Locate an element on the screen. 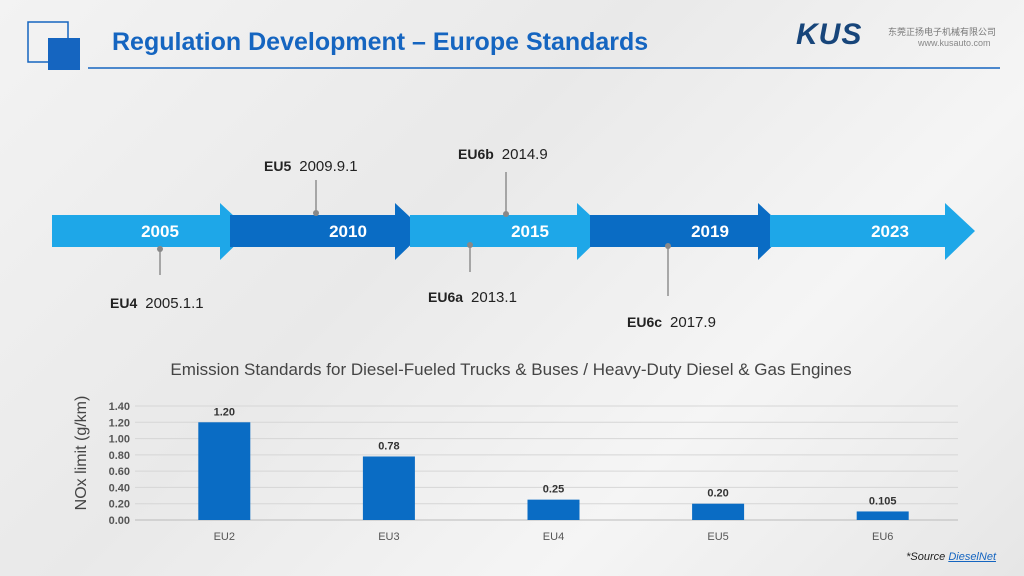  milestone-eu6c: EU6c 2017.9 is located at coordinates (671, 322).